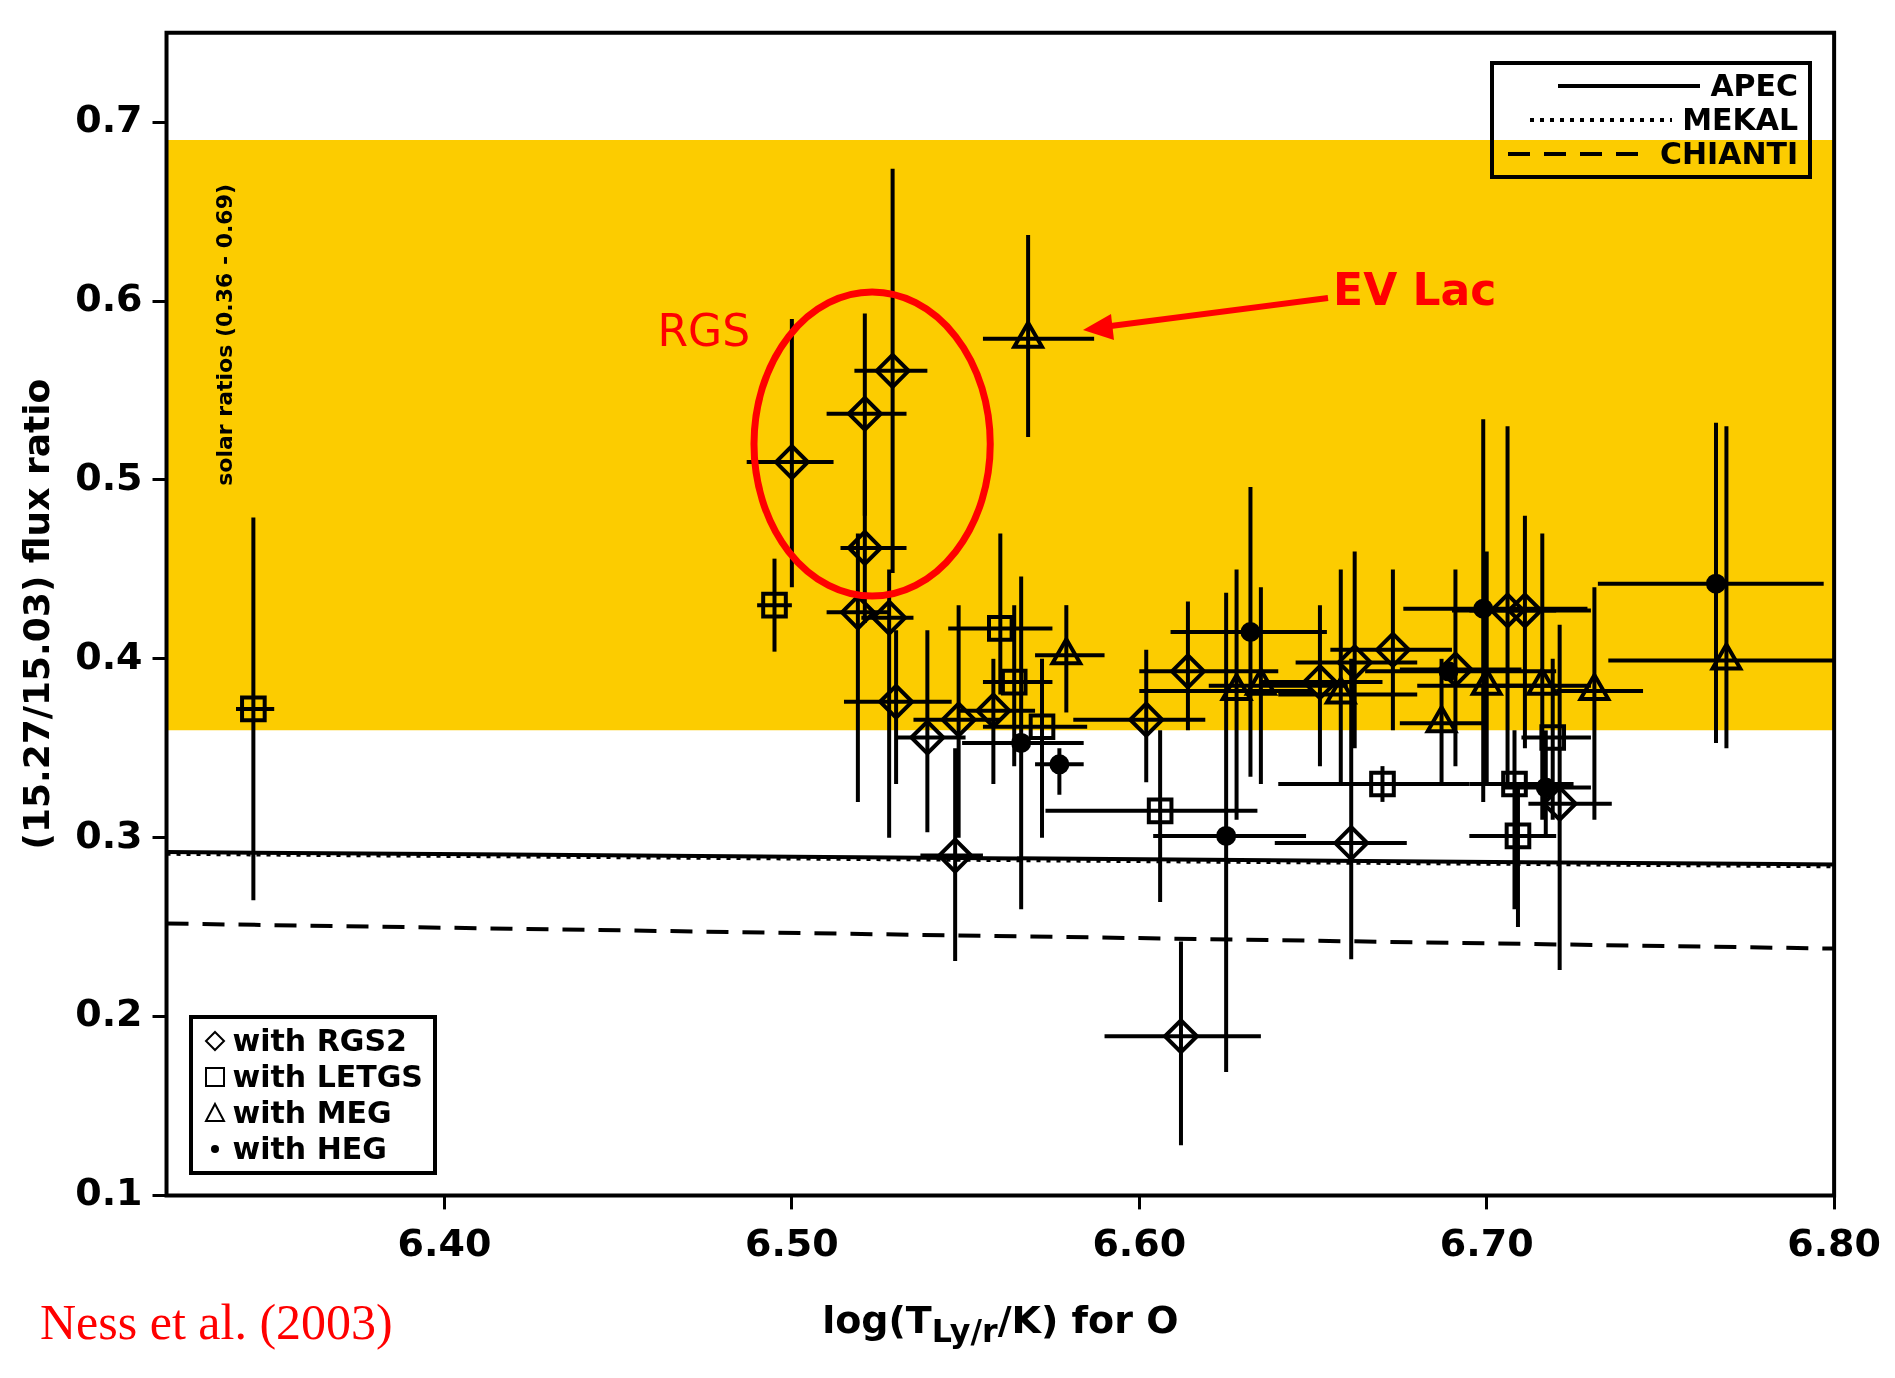 The image size is (1895, 1378). Describe the element at coordinates (109, 834) in the screenshot. I see `y-tick-label: 0.3` at that location.